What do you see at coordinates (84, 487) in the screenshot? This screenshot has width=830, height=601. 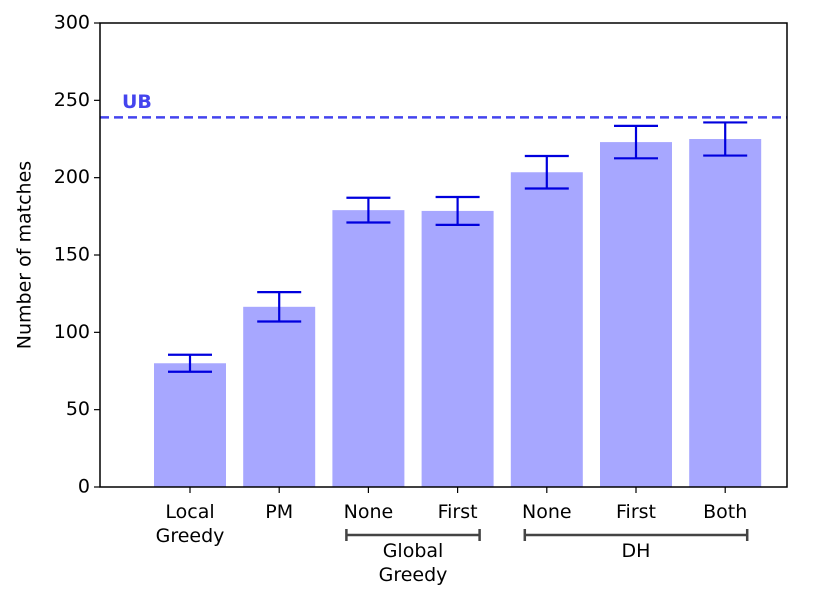 I see `y-tick-label: 0` at bounding box center [84, 487].